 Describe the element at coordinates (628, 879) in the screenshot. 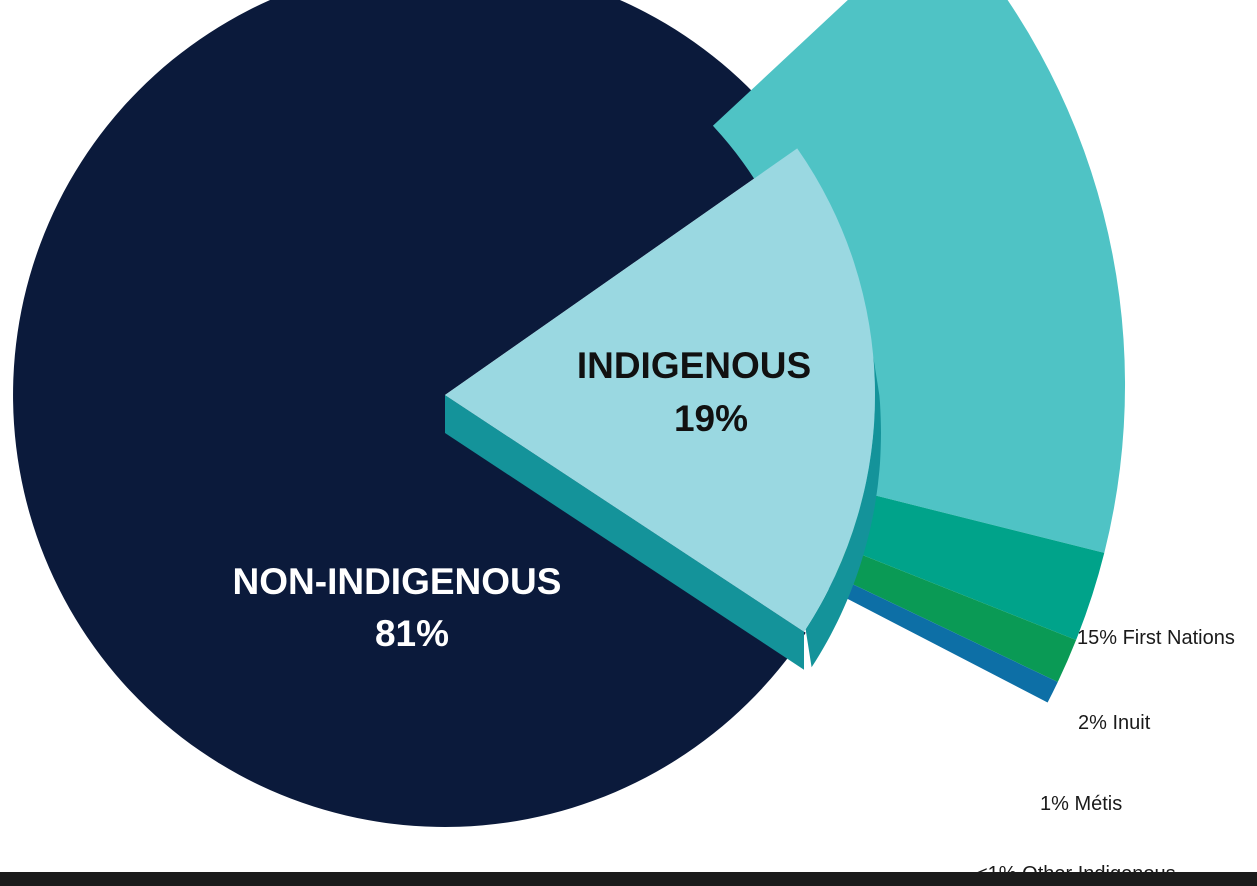

I see `bottom-bar` at that location.